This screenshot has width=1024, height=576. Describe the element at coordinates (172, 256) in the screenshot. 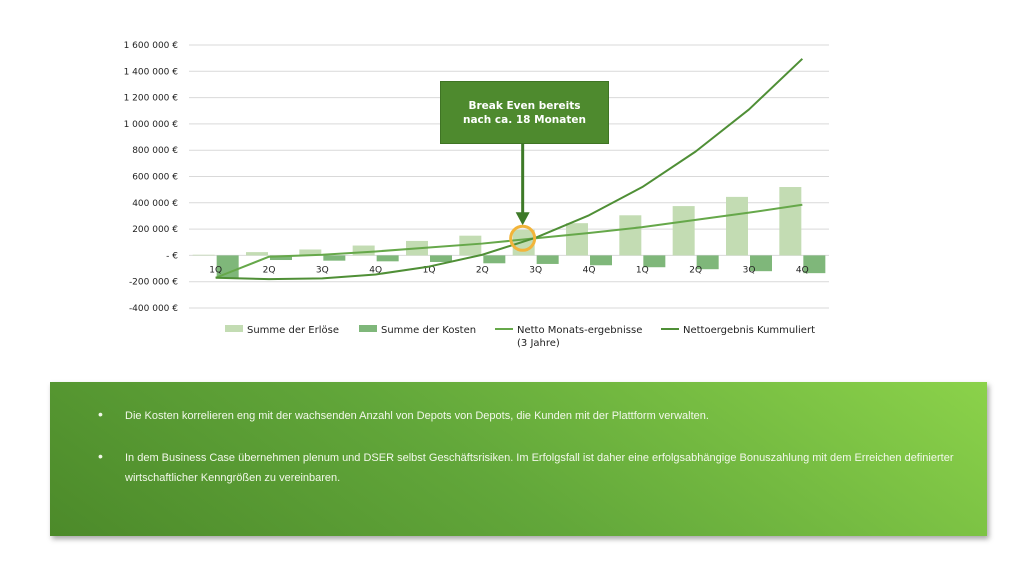

I see `y-tick-label: - €` at that location.